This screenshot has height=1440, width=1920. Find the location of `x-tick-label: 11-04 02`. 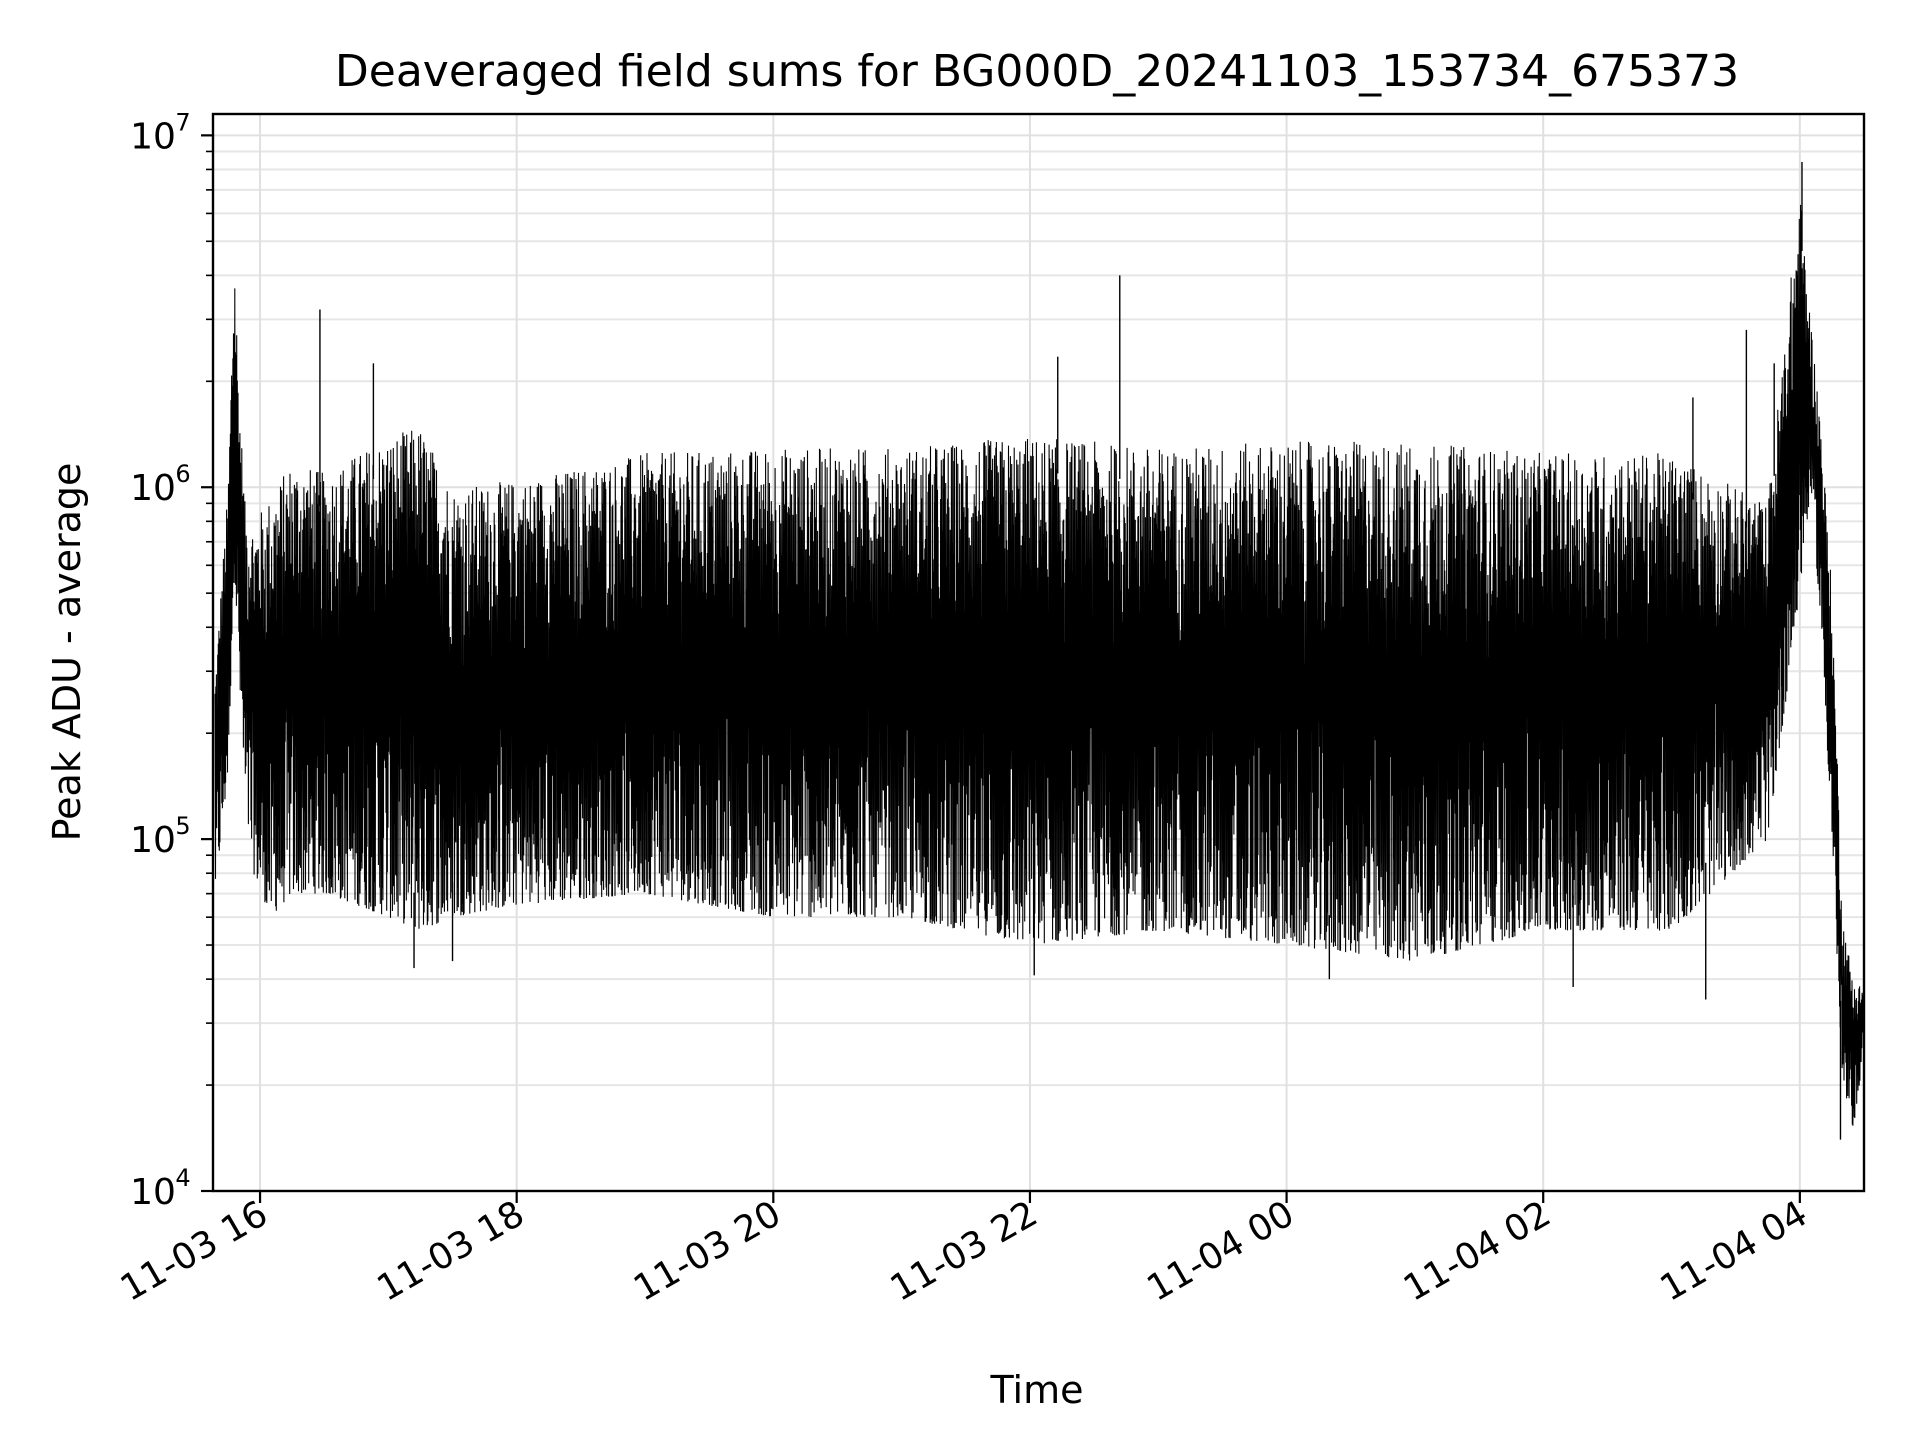

x-tick-label: 11-04 02 is located at coordinates (1477, 1251).